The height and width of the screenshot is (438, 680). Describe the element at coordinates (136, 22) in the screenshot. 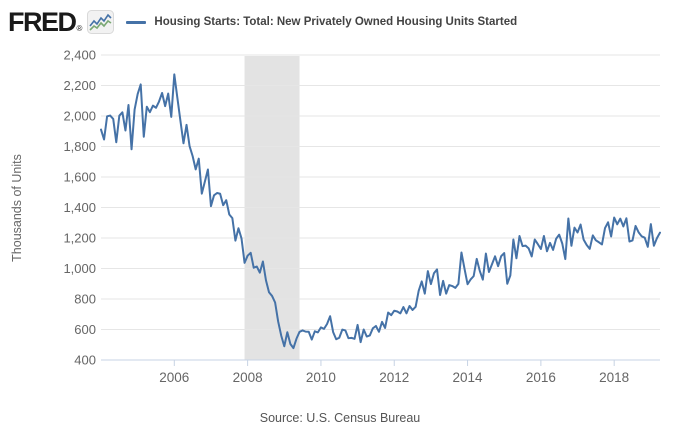

I see `legend-line-marker` at that location.